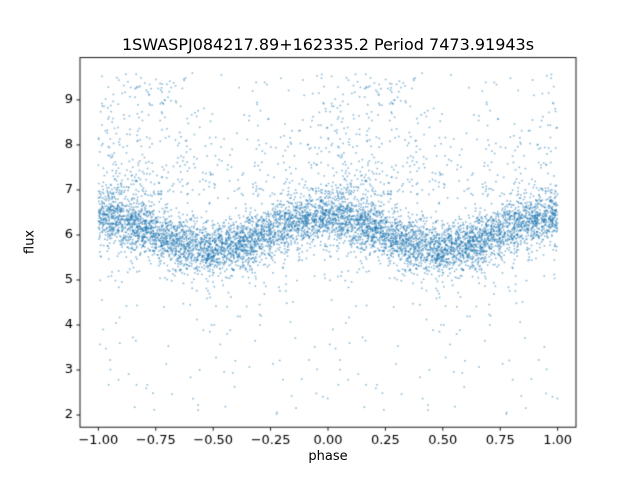  Describe the element at coordinates (30, 242) in the screenshot. I see `y-axis-label: flux` at that location.